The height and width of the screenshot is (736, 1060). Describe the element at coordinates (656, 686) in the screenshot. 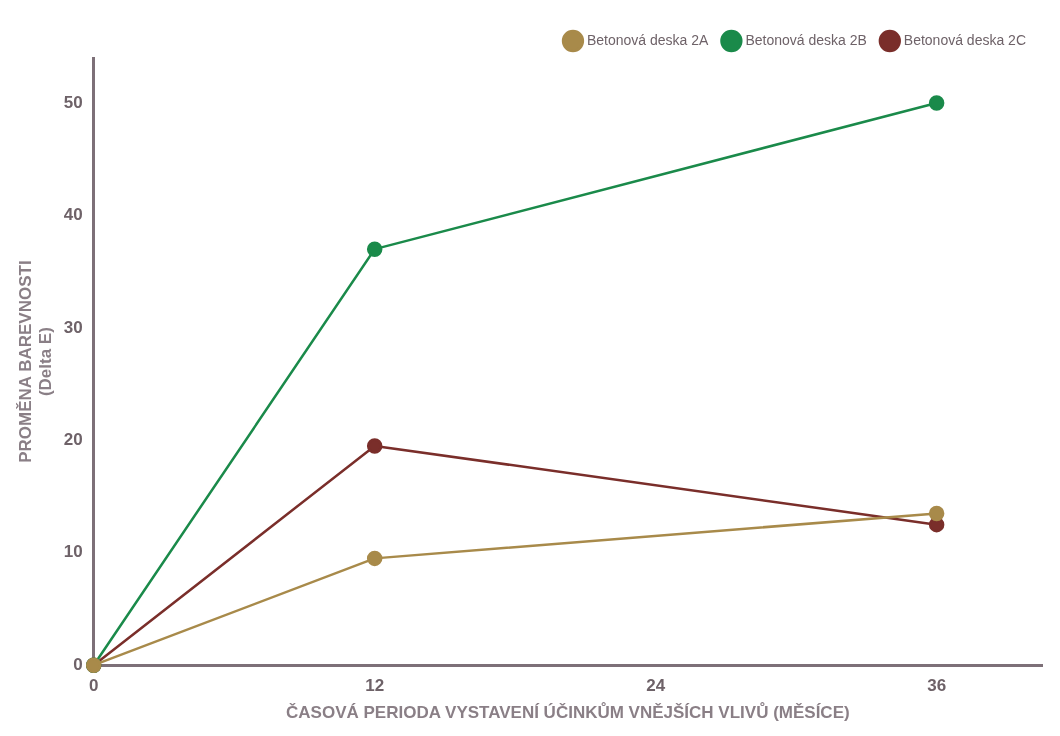

I see `x-tick-label: 24` at that location.